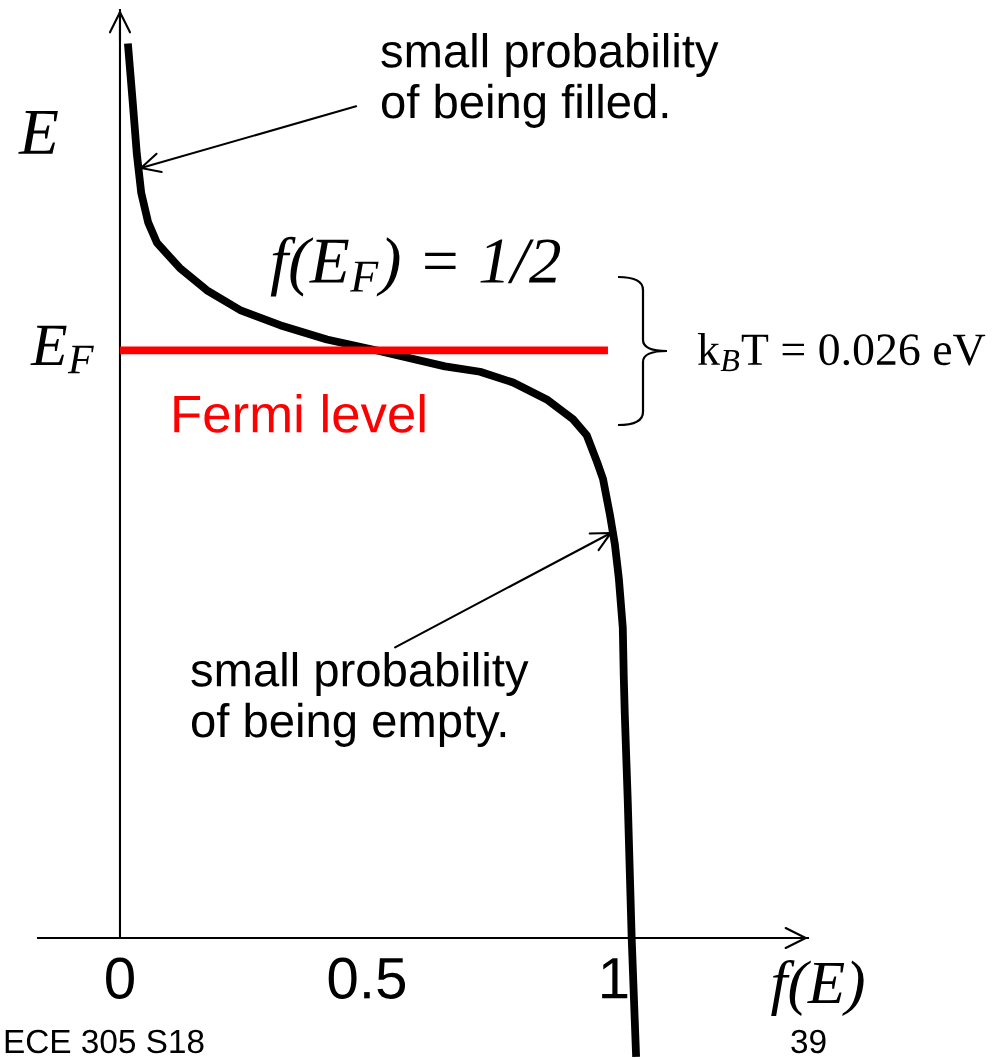 This screenshot has height=1059, width=1007. Describe the element at coordinates (808, 1041) in the screenshot. I see `annotation: 39` at that location.